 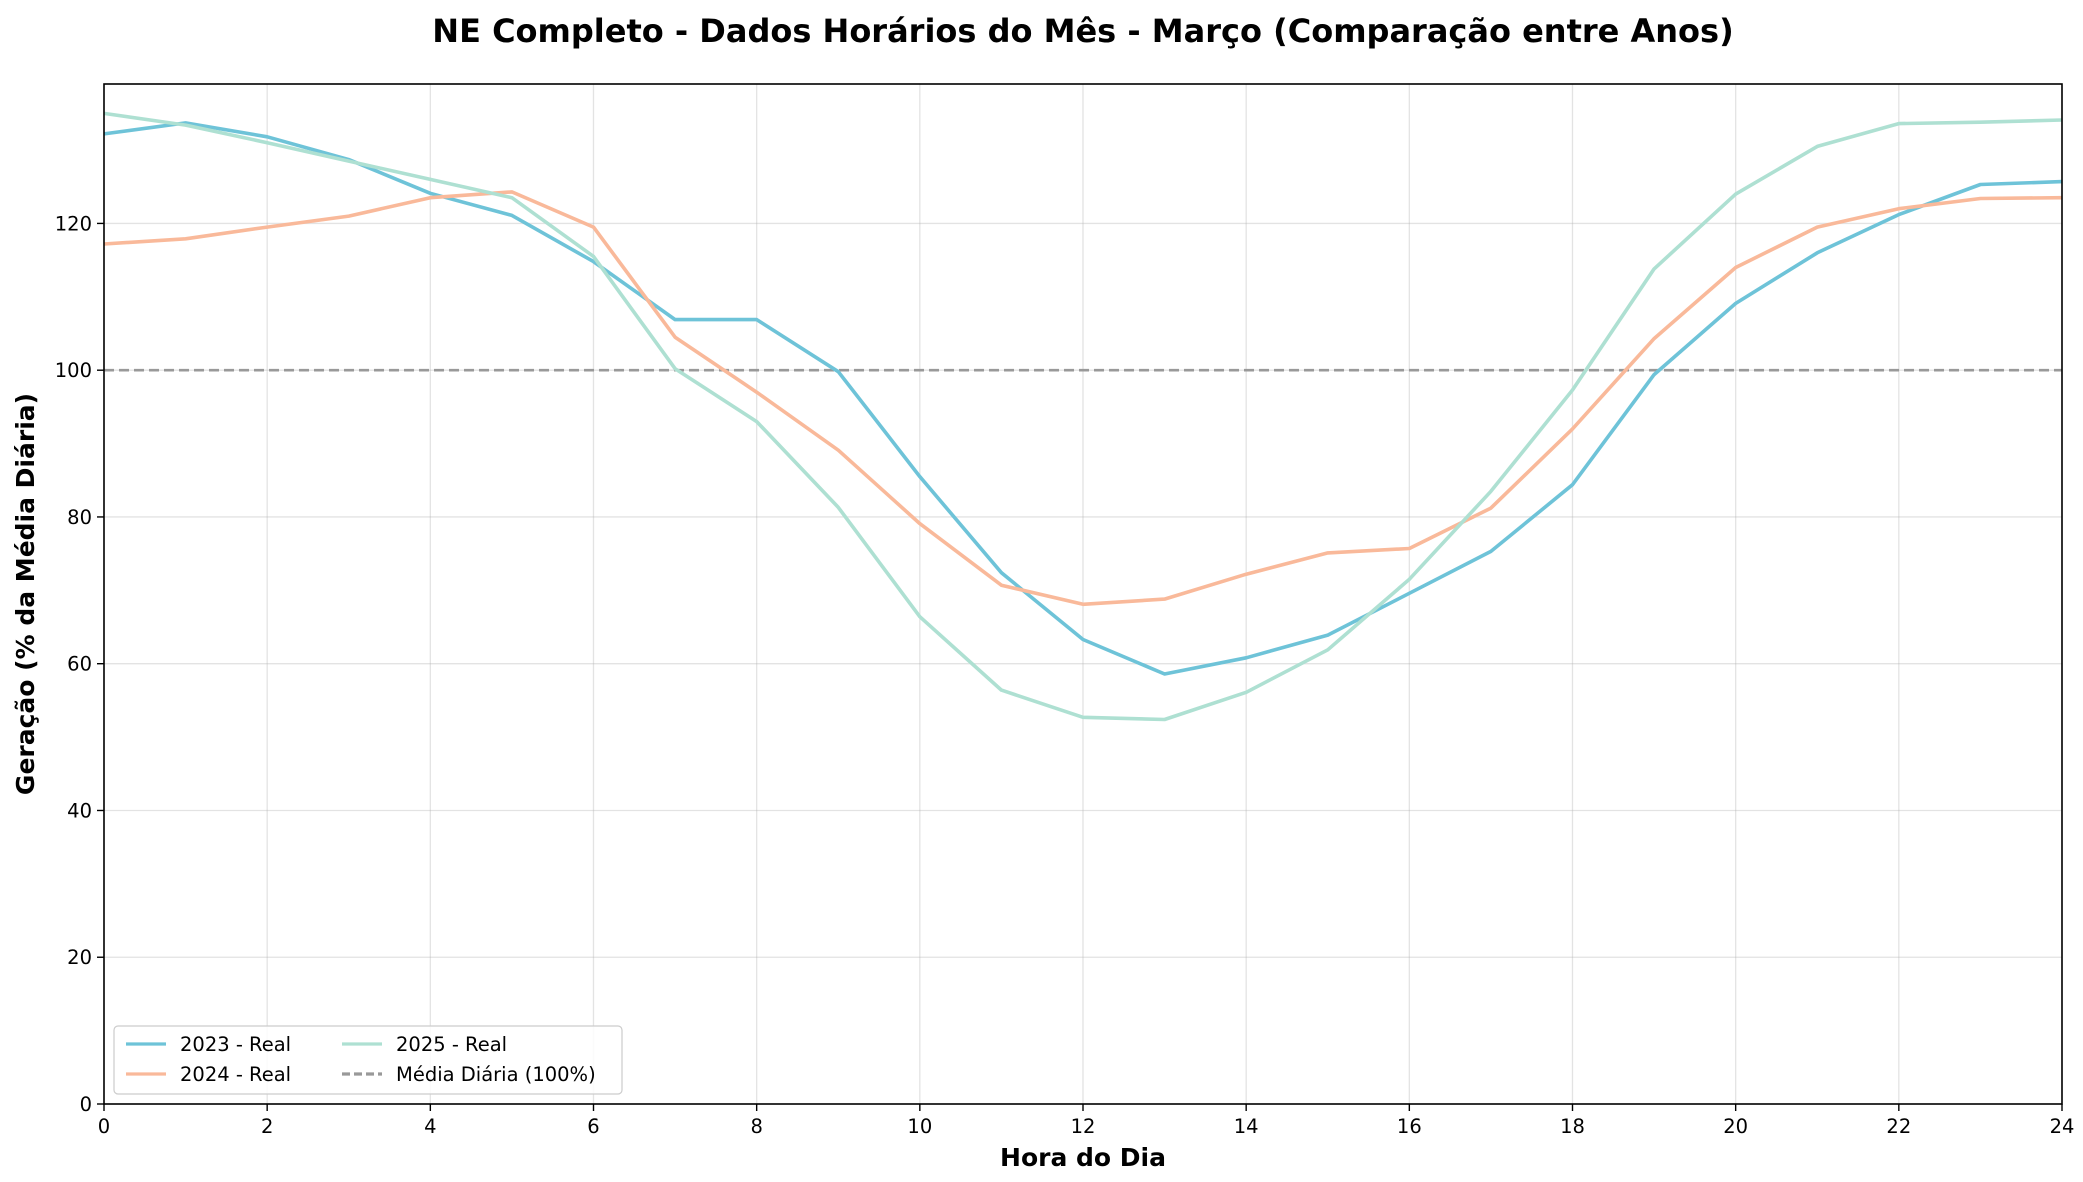 What do you see at coordinates (1735, 1126) in the screenshot?
I see `x-tick-label: 20` at bounding box center [1735, 1126].